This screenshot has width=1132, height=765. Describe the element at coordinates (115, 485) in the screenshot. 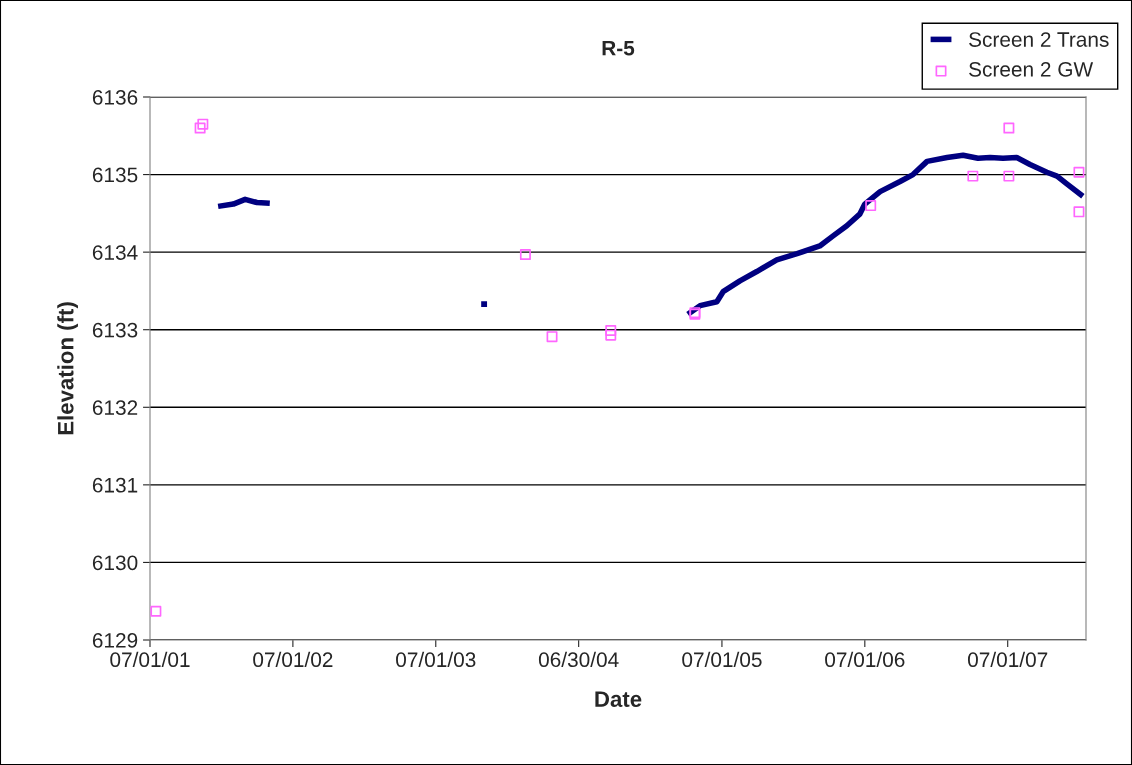

I see `y-tick-label: 6131` at that location.